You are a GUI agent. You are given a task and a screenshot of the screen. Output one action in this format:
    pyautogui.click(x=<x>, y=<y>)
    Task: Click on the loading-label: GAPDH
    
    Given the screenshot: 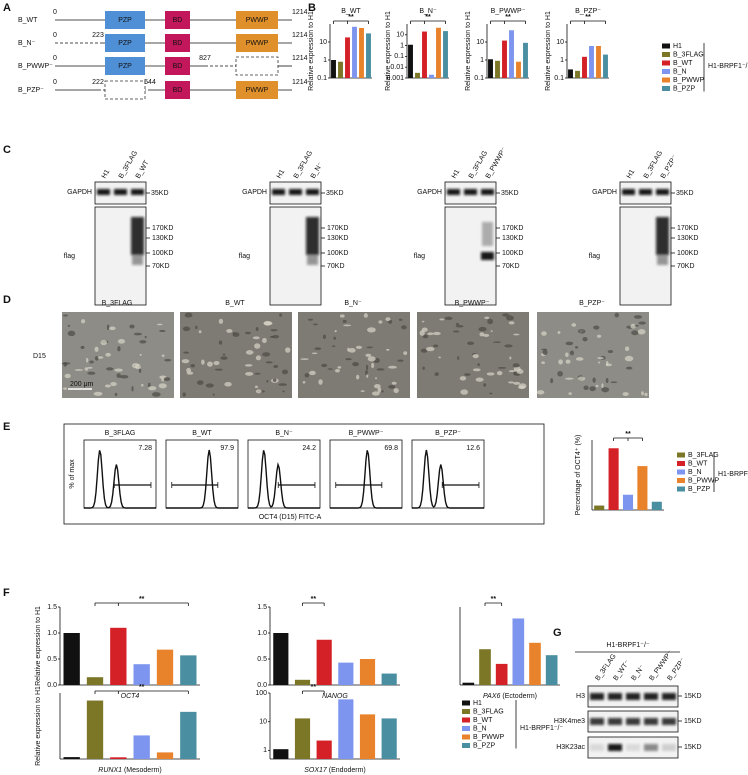 What is the action you would take?
    pyautogui.click(x=429, y=192)
    